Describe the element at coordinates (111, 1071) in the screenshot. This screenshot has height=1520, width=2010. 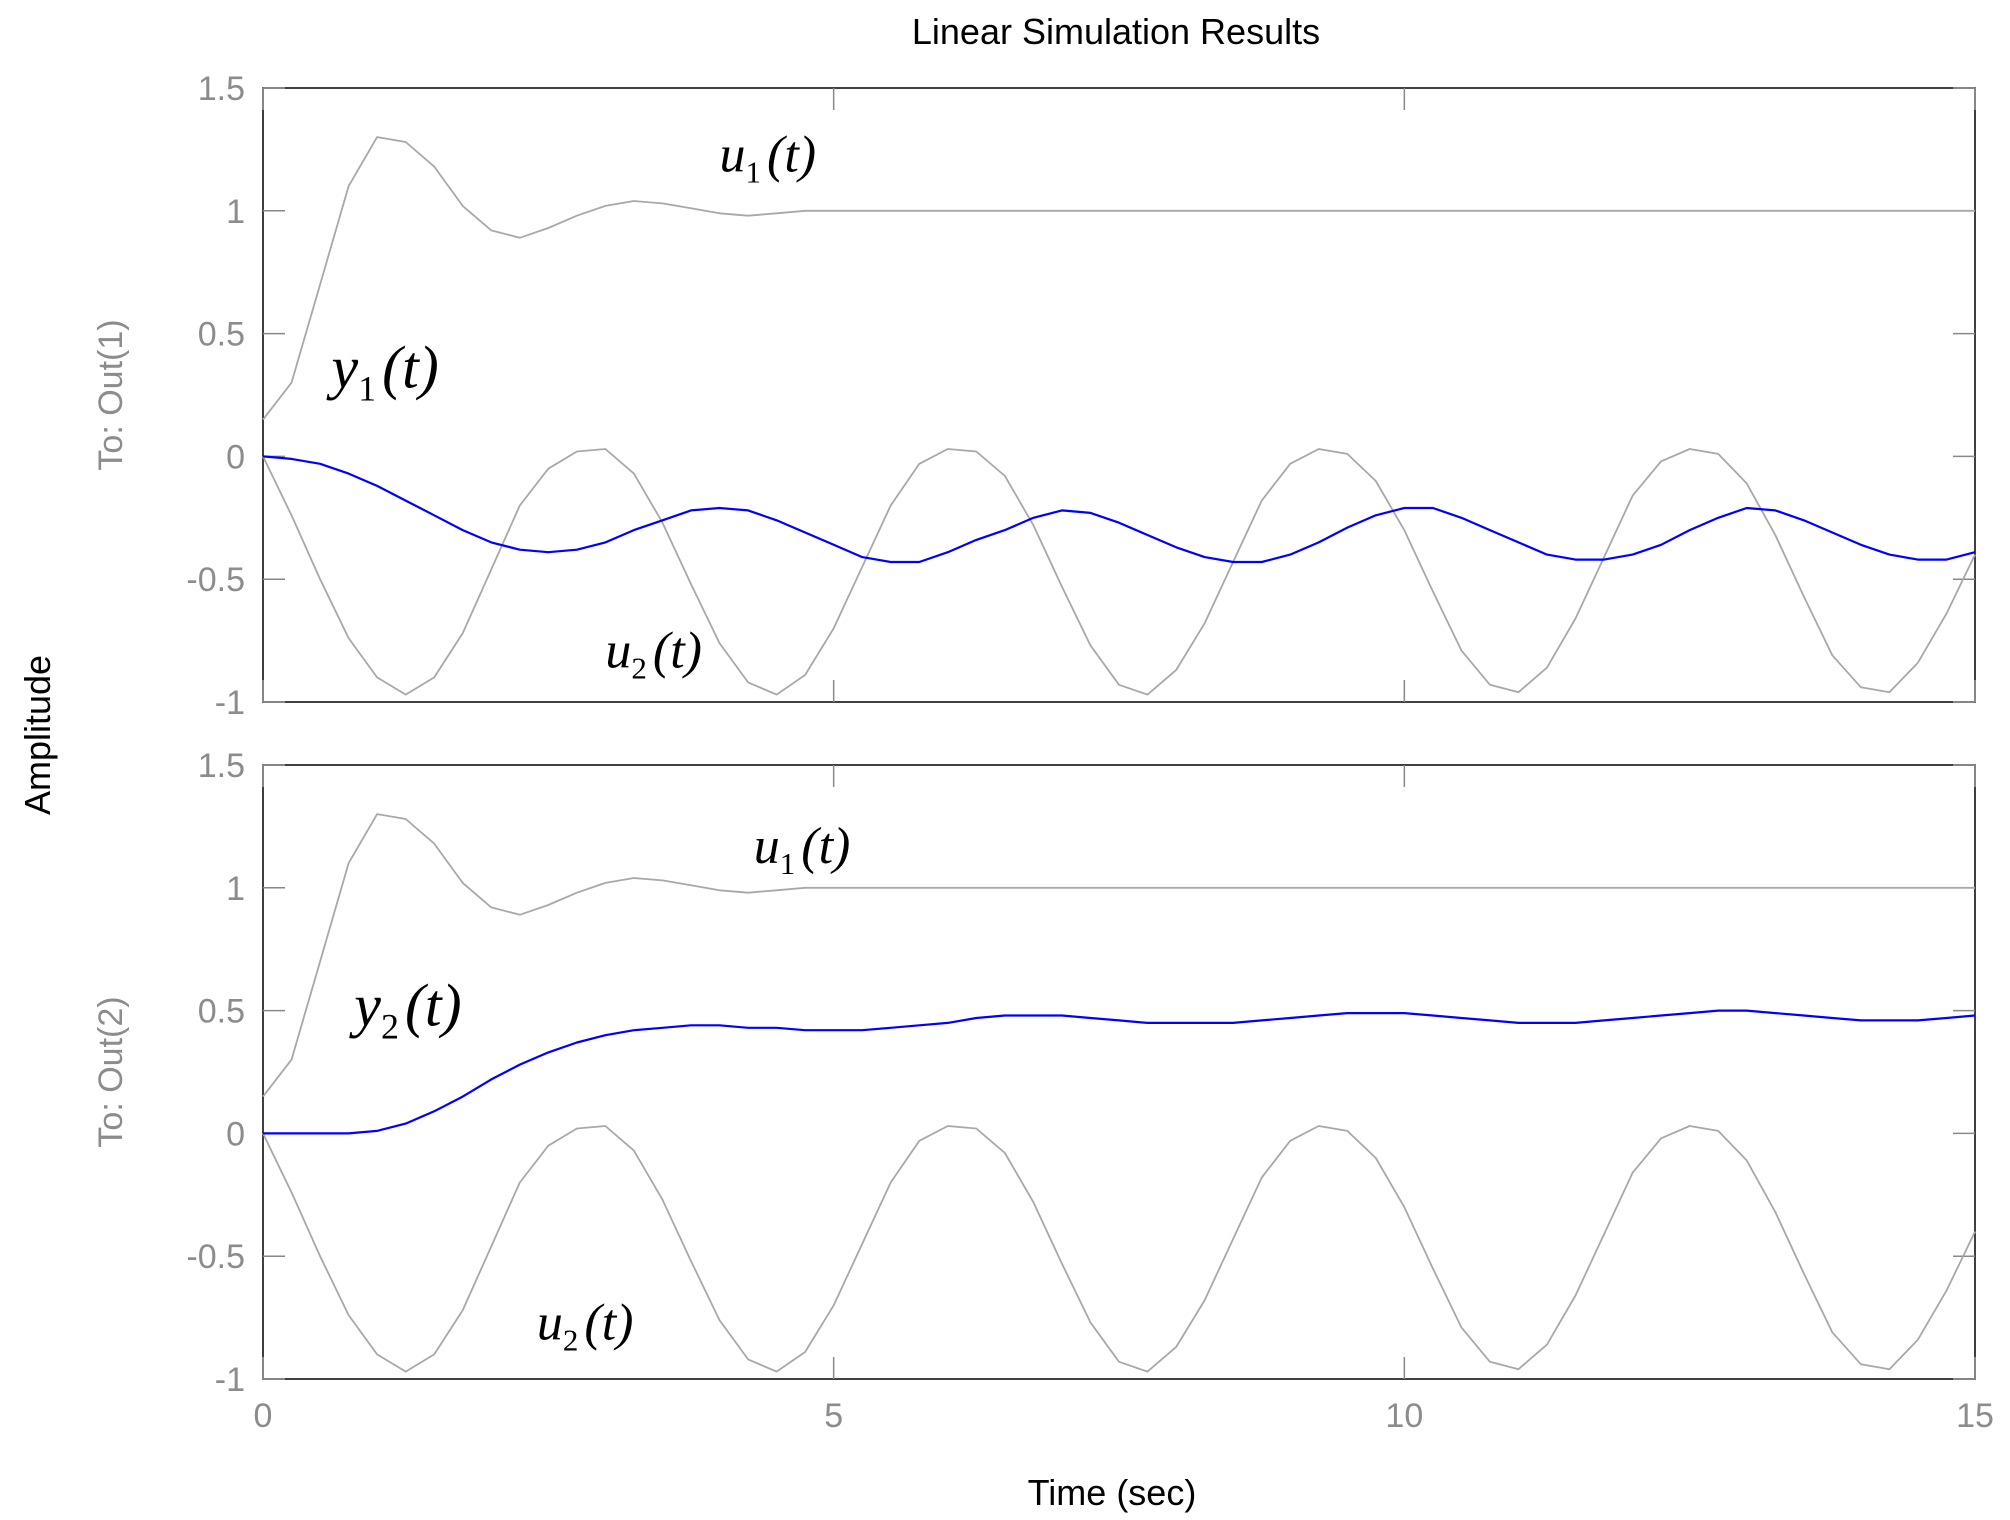
I see `output-row-label: To: Out(2)` at that location.